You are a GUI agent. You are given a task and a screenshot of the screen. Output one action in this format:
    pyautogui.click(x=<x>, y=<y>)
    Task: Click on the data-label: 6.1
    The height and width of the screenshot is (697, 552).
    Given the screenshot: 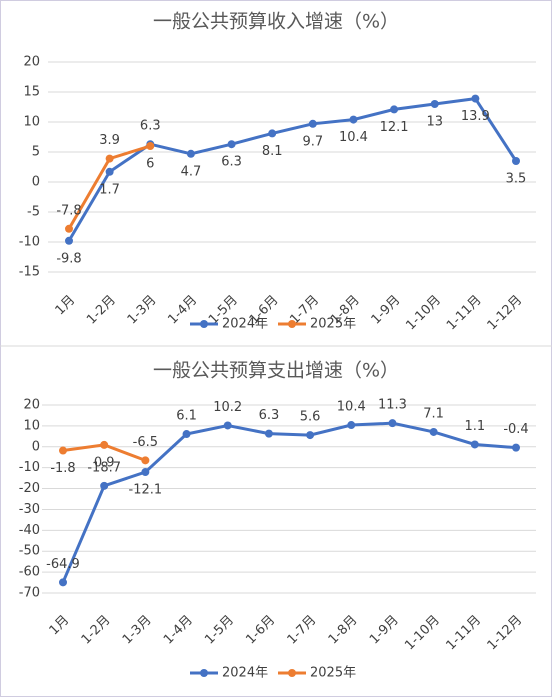 What is the action you would take?
    pyautogui.click(x=186, y=416)
    